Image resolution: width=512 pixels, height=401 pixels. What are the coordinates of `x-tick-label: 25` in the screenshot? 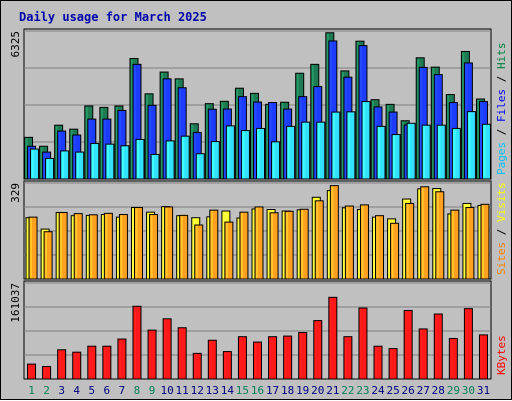 It's located at (392, 390).